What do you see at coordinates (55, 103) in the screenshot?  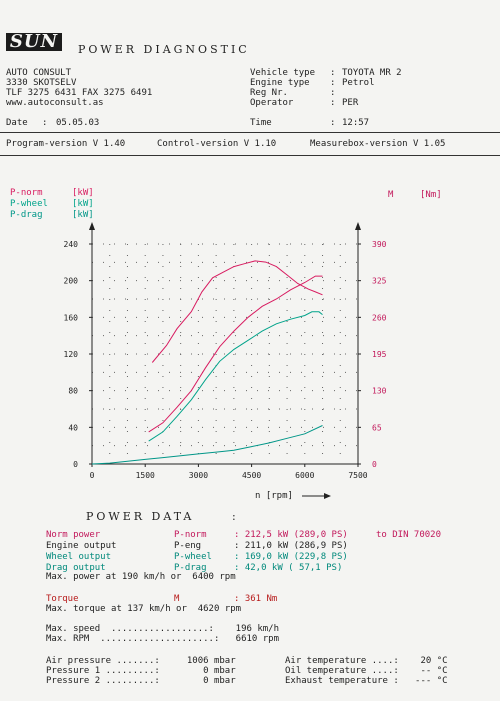 I see `company-website: www.autoconsult.as` at bounding box center [55, 103].